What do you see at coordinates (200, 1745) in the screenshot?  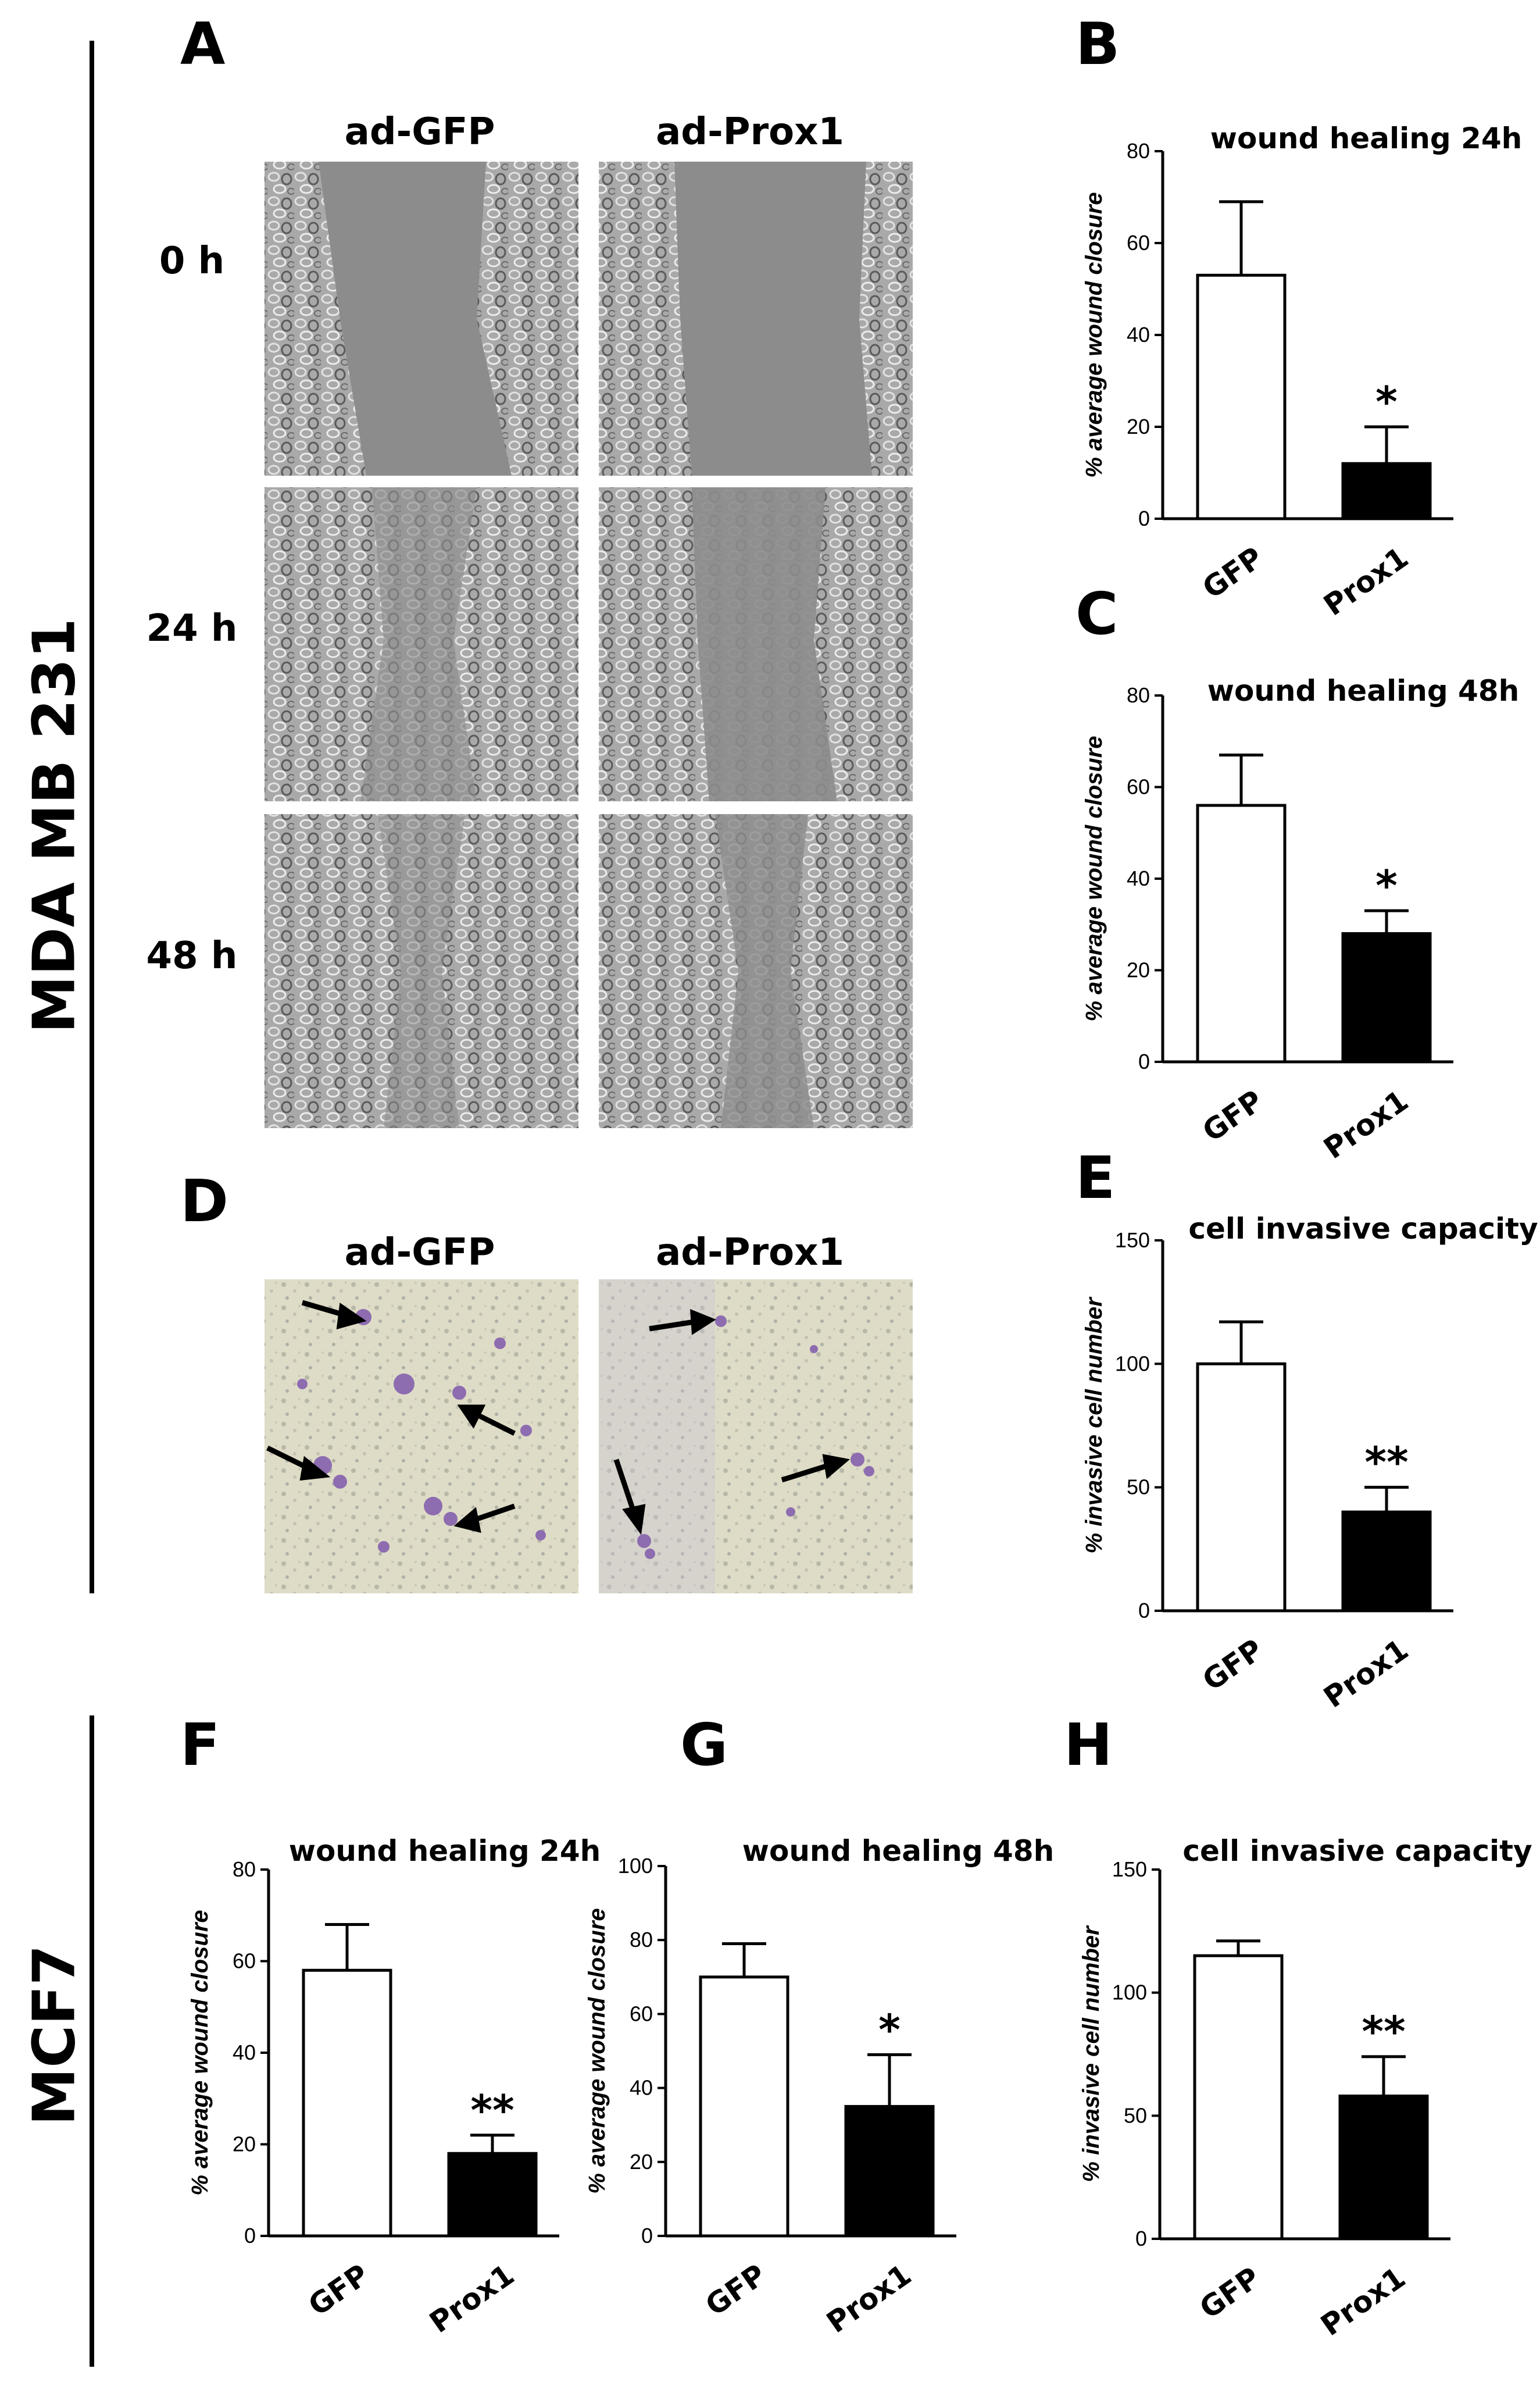 I see `panel-letter-f: F` at bounding box center [200, 1745].